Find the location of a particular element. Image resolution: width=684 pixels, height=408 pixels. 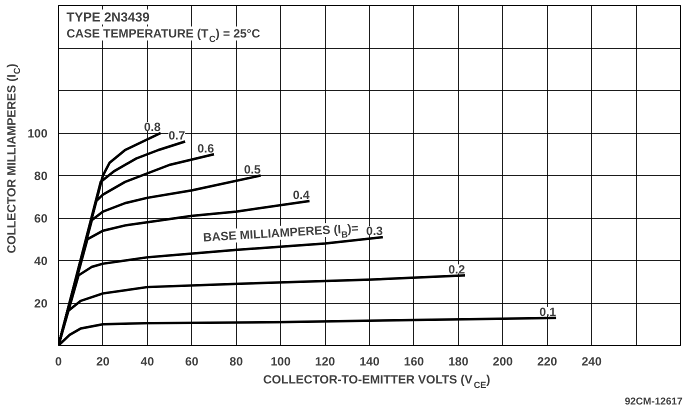

chart-title: TYPE 2N3439 is located at coordinates (108, 17).